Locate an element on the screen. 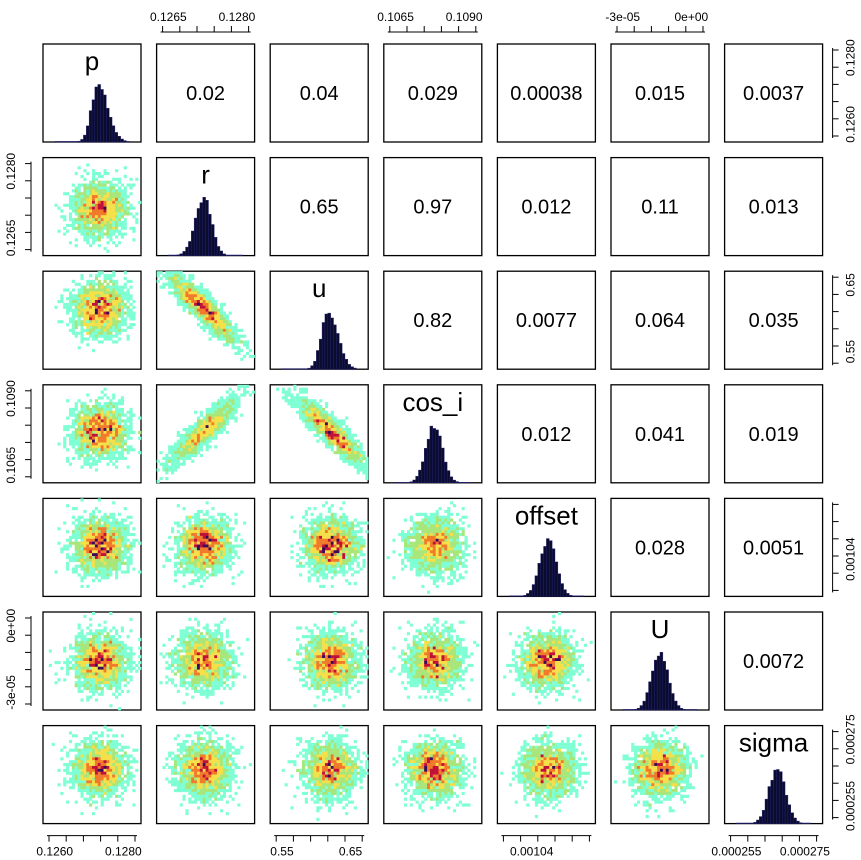  panel-r4-c4: offset is located at coordinates (546, 547).